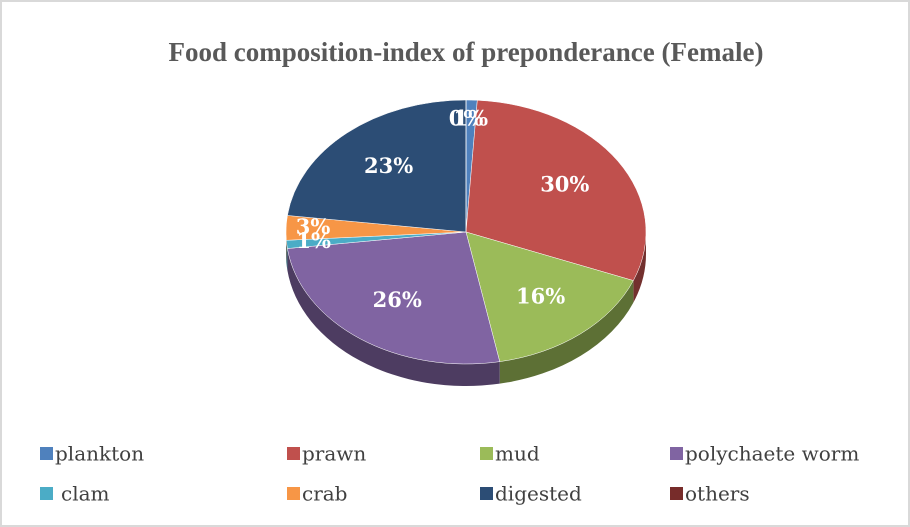 Image resolution: width=910 pixels, height=527 pixels. I want to click on legend-label: clam, so click(85, 494).